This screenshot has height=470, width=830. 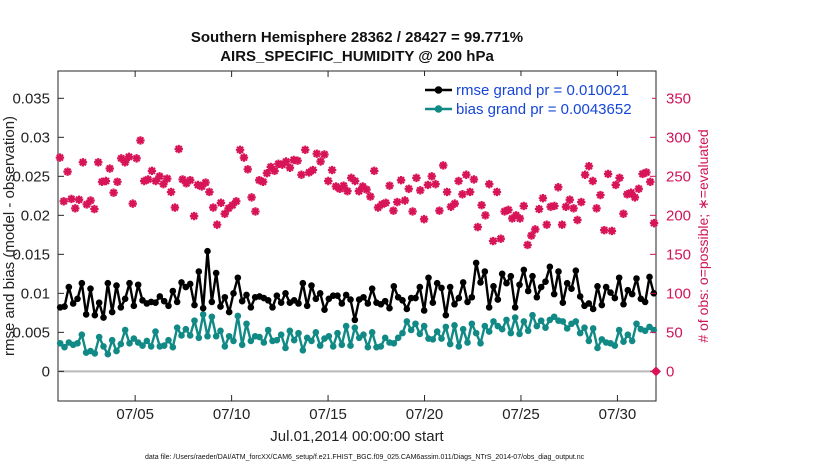 I want to click on chart-subtitle: AIRS_SPECIFIC_HUMIDITY @ 200 hPa, so click(x=357, y=56).